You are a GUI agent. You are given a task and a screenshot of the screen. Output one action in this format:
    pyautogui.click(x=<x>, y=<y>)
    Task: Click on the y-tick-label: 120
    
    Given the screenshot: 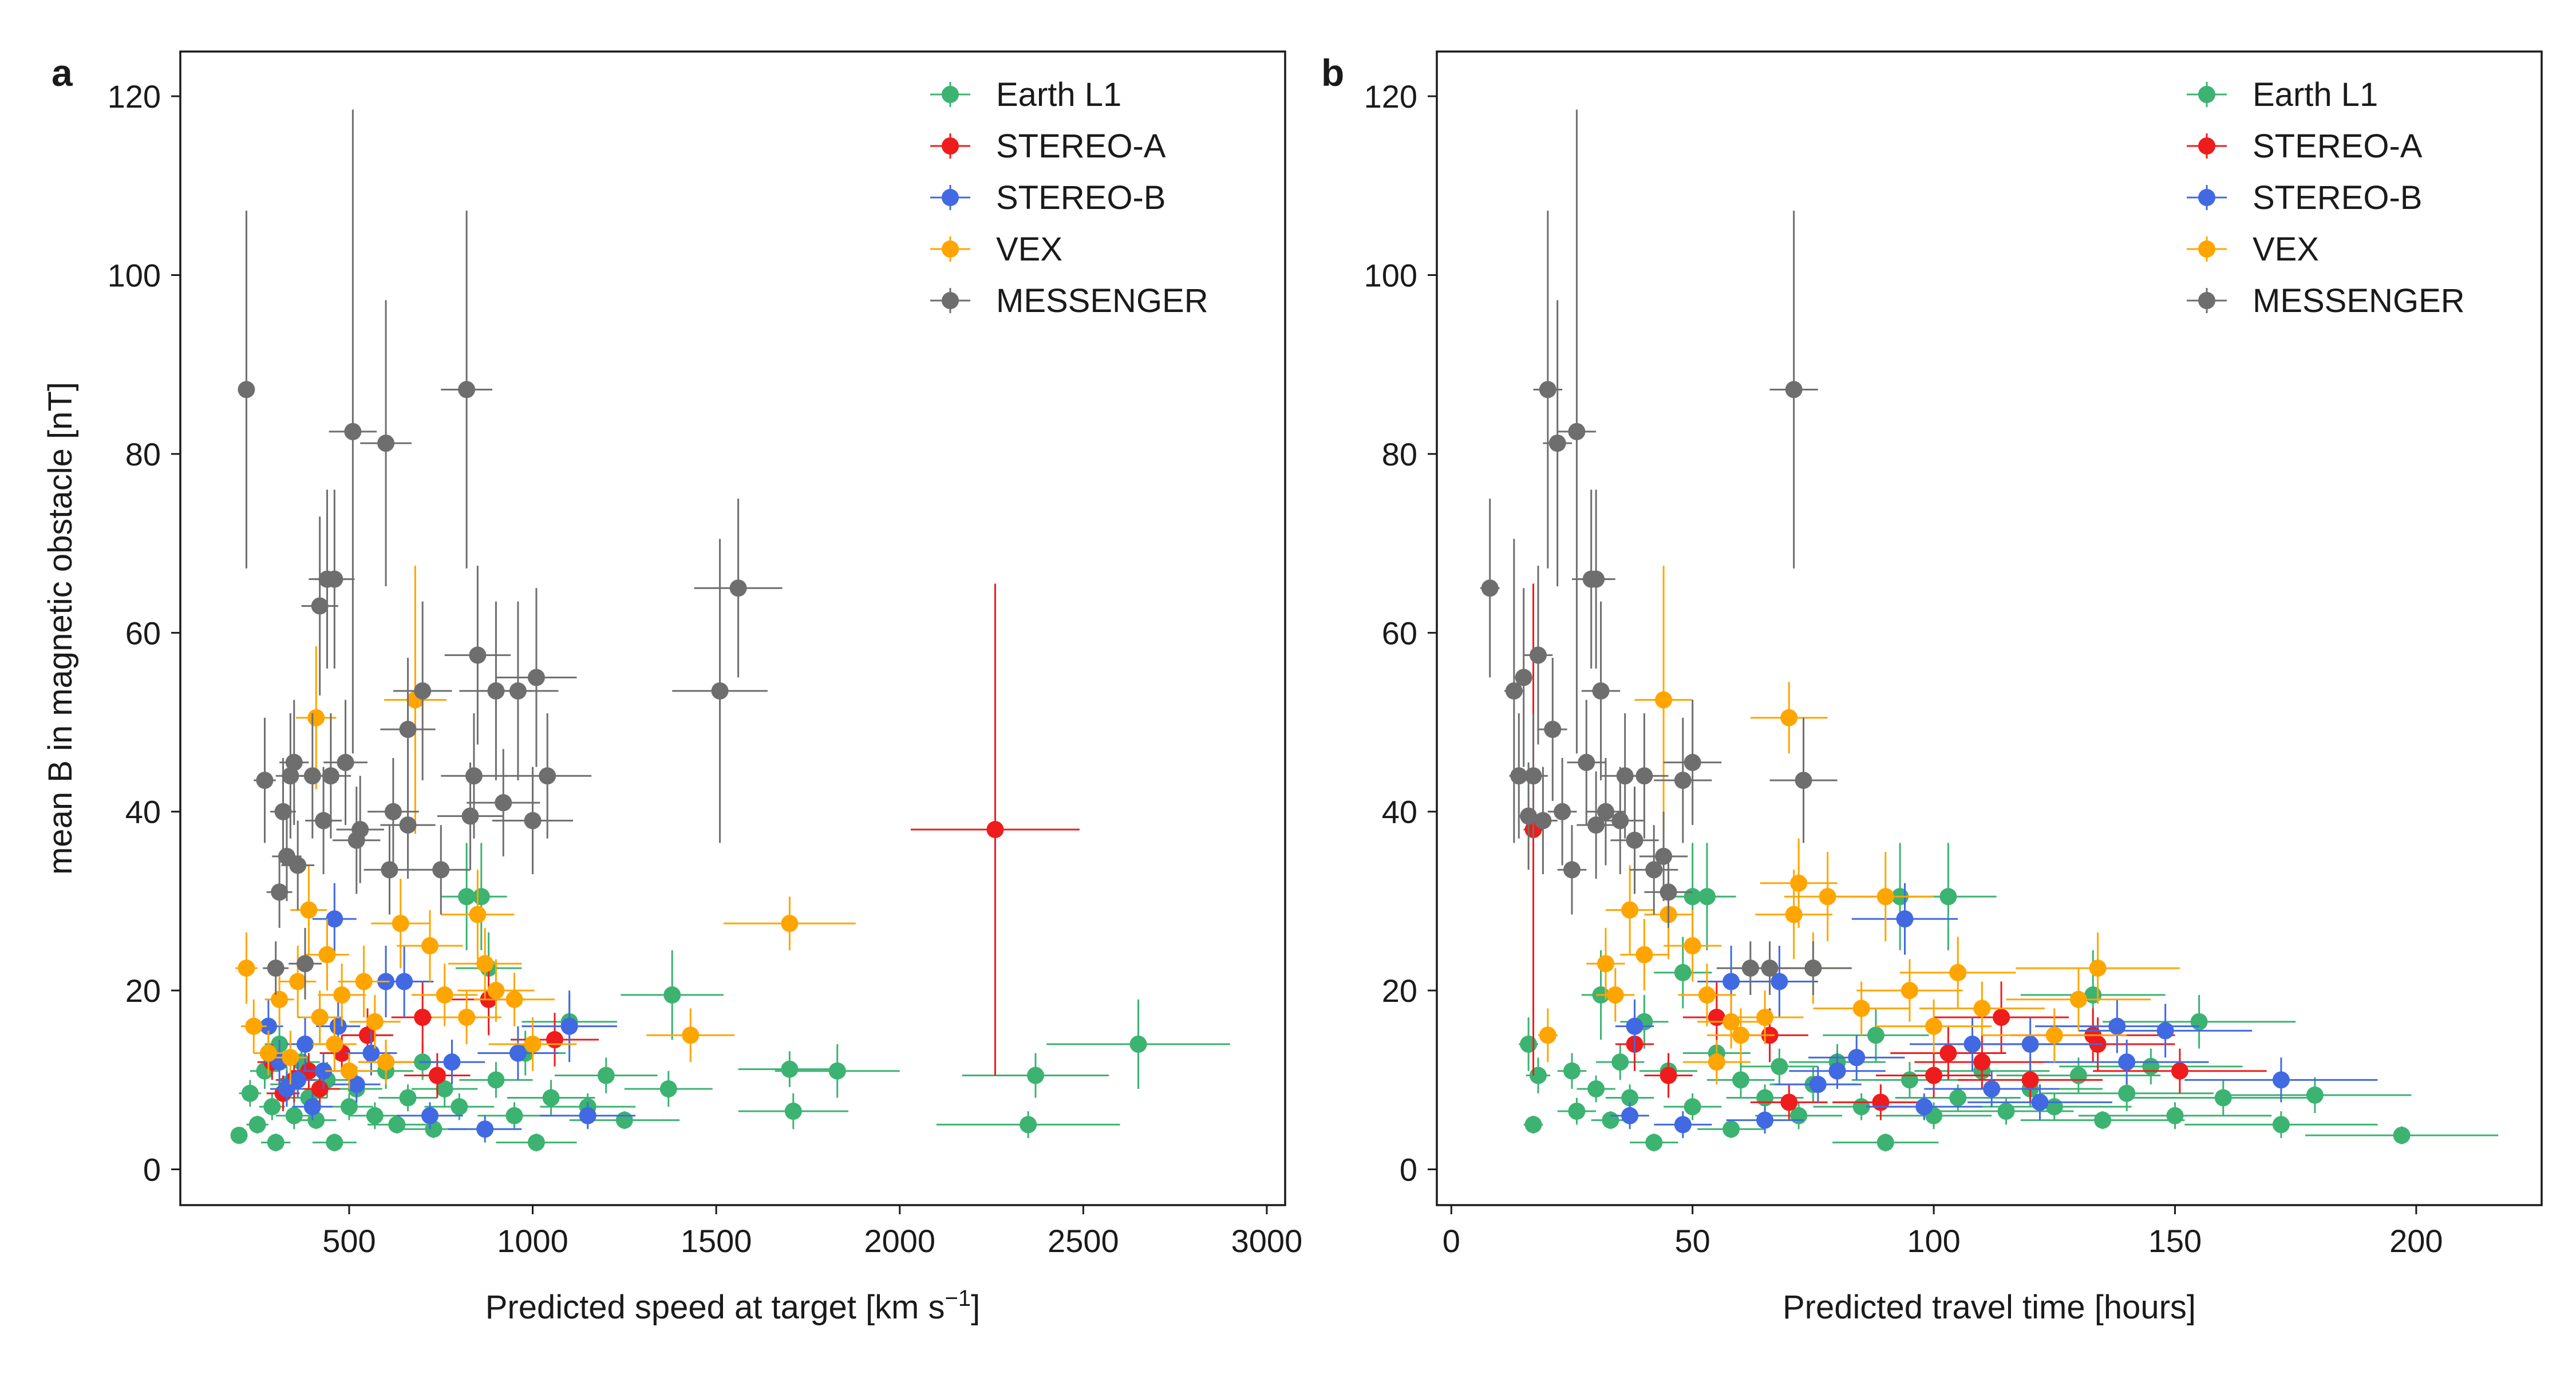 What is the action you would take?
    pyautogui.click(x=134, y=96)
    